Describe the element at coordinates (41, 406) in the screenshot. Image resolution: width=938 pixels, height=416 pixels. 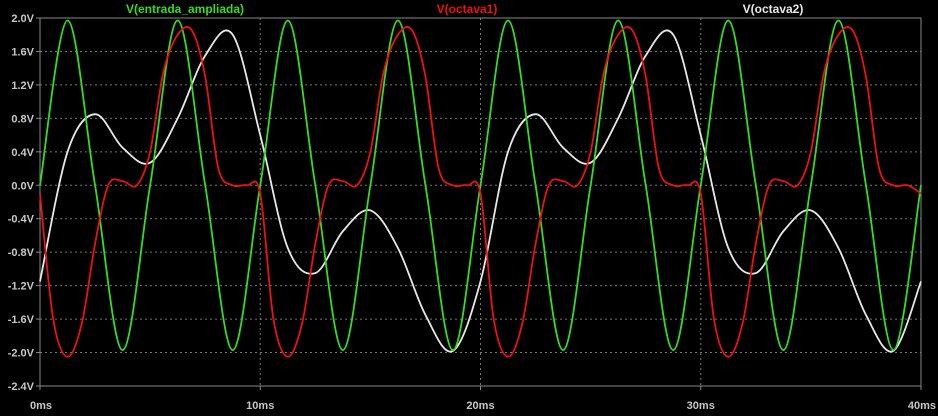
I see `x-tick-label: 0ms` at that location.